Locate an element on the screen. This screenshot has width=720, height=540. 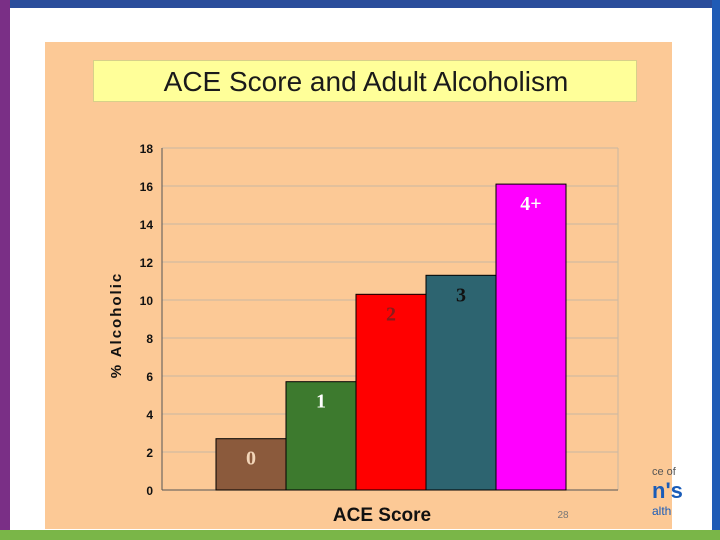
y-tick-label: 12 is located at coordinates (147, 263).